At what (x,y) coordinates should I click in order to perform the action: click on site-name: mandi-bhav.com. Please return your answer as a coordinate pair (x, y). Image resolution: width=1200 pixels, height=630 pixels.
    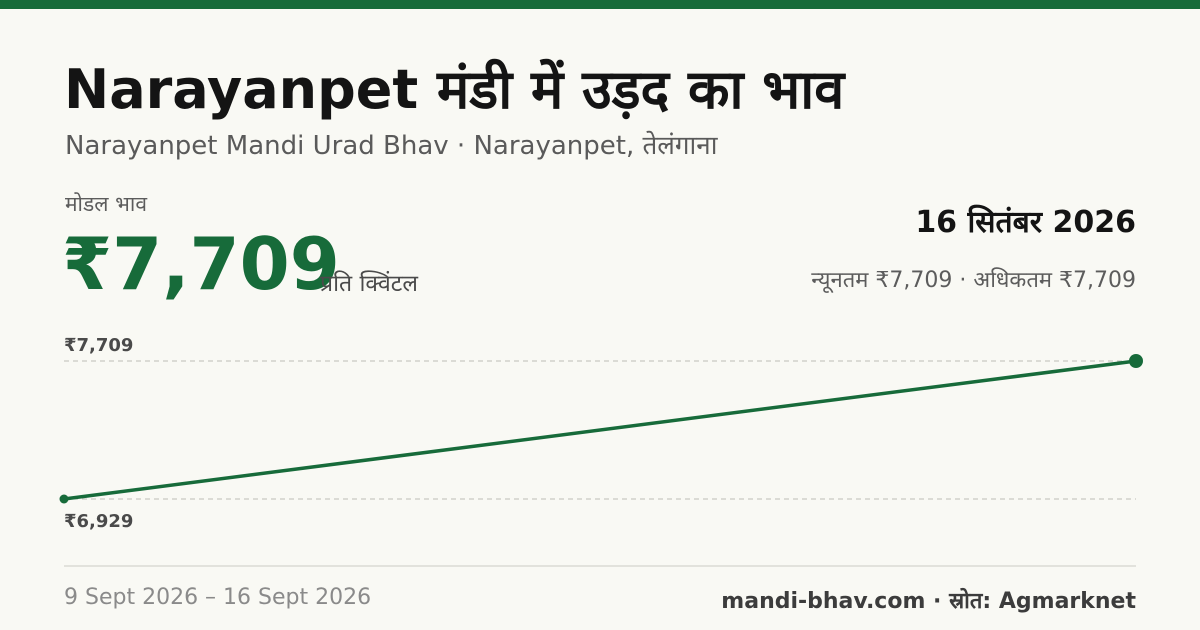
    Looking at the image, I should click on (823, 601).